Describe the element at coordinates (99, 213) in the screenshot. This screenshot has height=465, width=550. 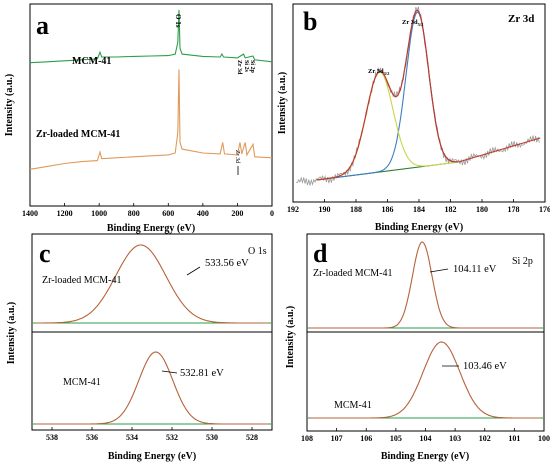
I see `x-tick-label: 1000` at that location.